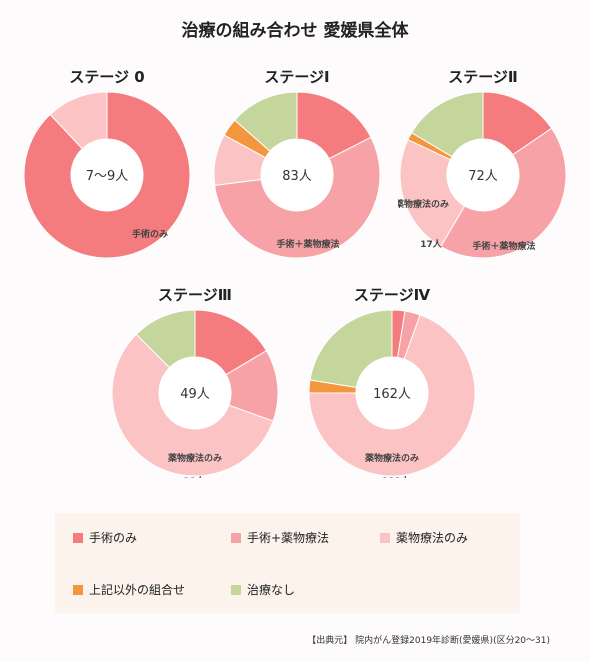 Image resolution: width=590 pixels, height=662 pixels. What do you see at coordinates (137, 590) in the screenshot?
I see `legend-label: 上記以外の組合せ` at bounding box center [137, 590].